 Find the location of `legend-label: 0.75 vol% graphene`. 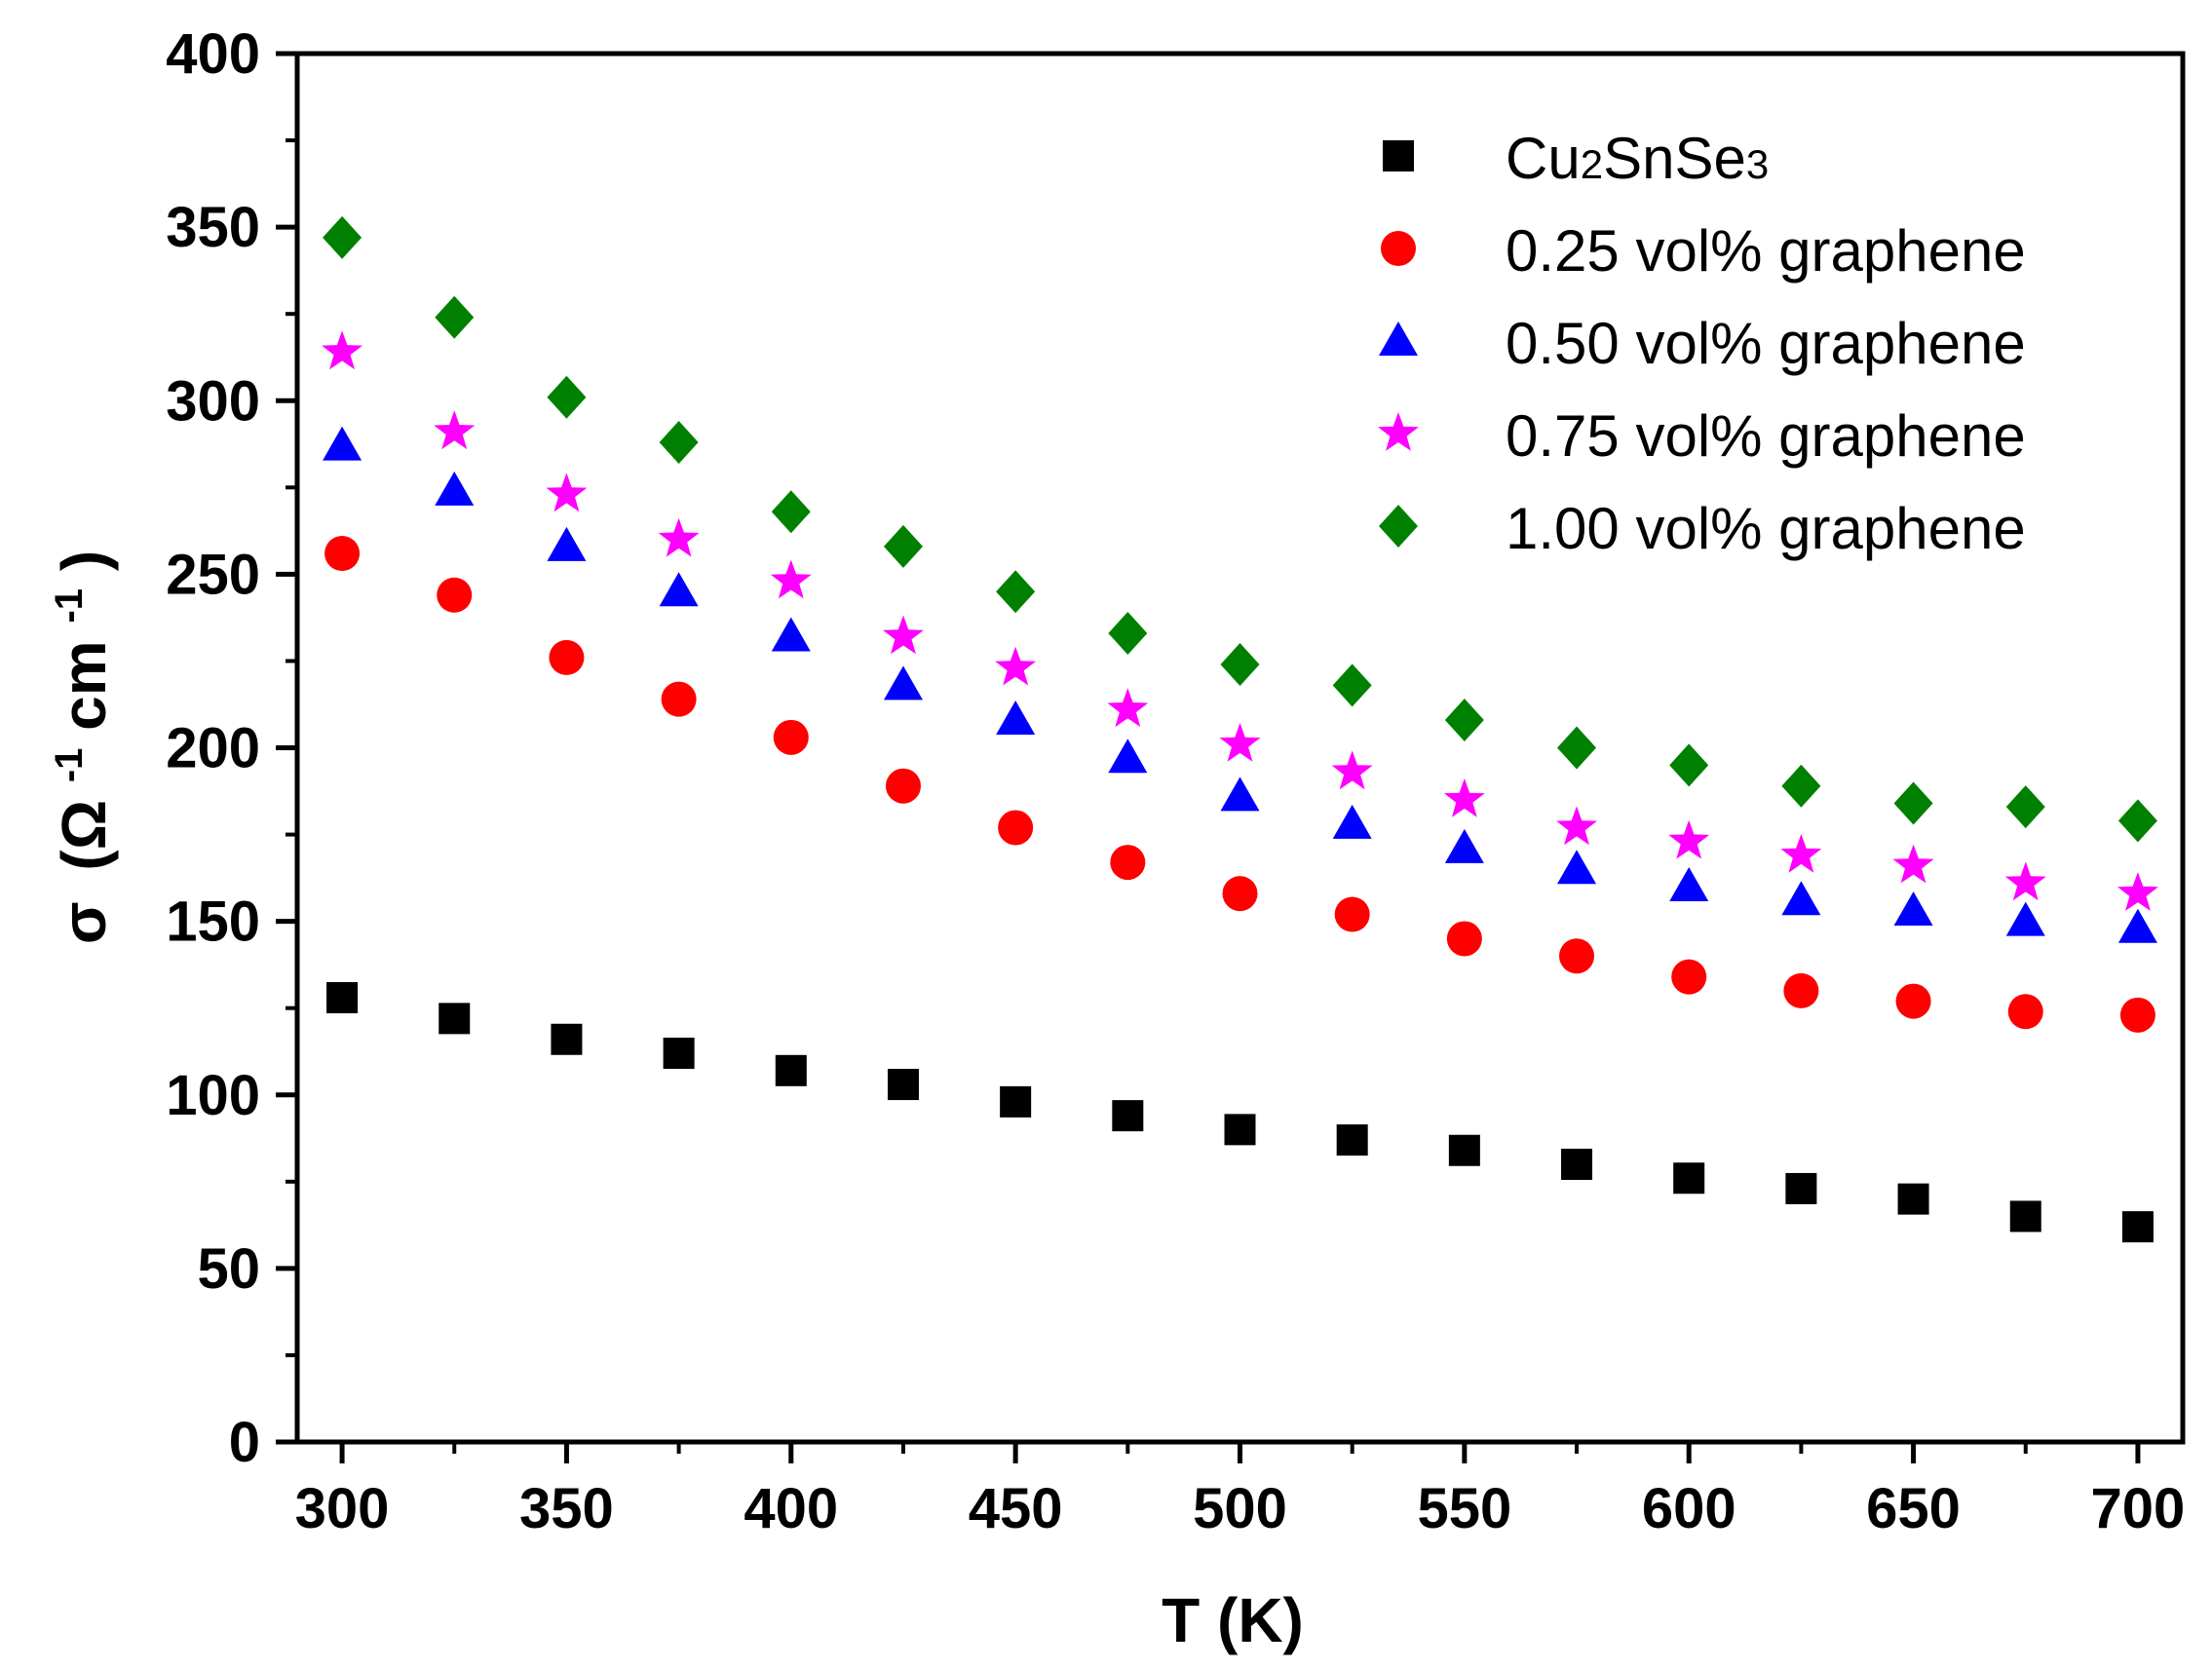

legend-label: 0.75 vol% graphene is located at coordinates (1766, 436).